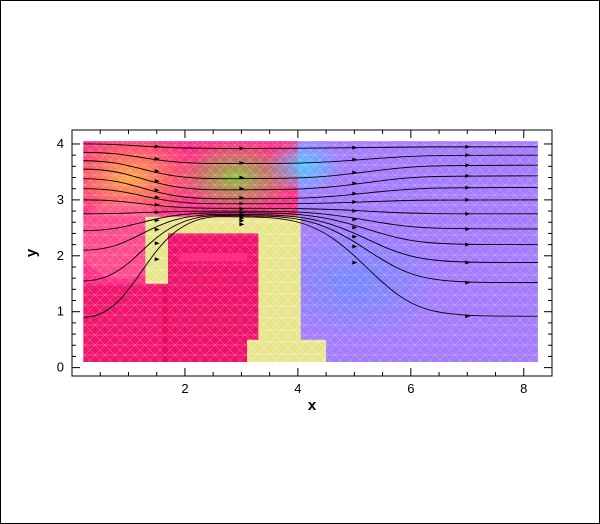 This screenshot has height=524, width=600. What do you see at coordinates (297, 388) in the screenshot?
I see `x-tick-label: 4` at bounding box center [297, 388].